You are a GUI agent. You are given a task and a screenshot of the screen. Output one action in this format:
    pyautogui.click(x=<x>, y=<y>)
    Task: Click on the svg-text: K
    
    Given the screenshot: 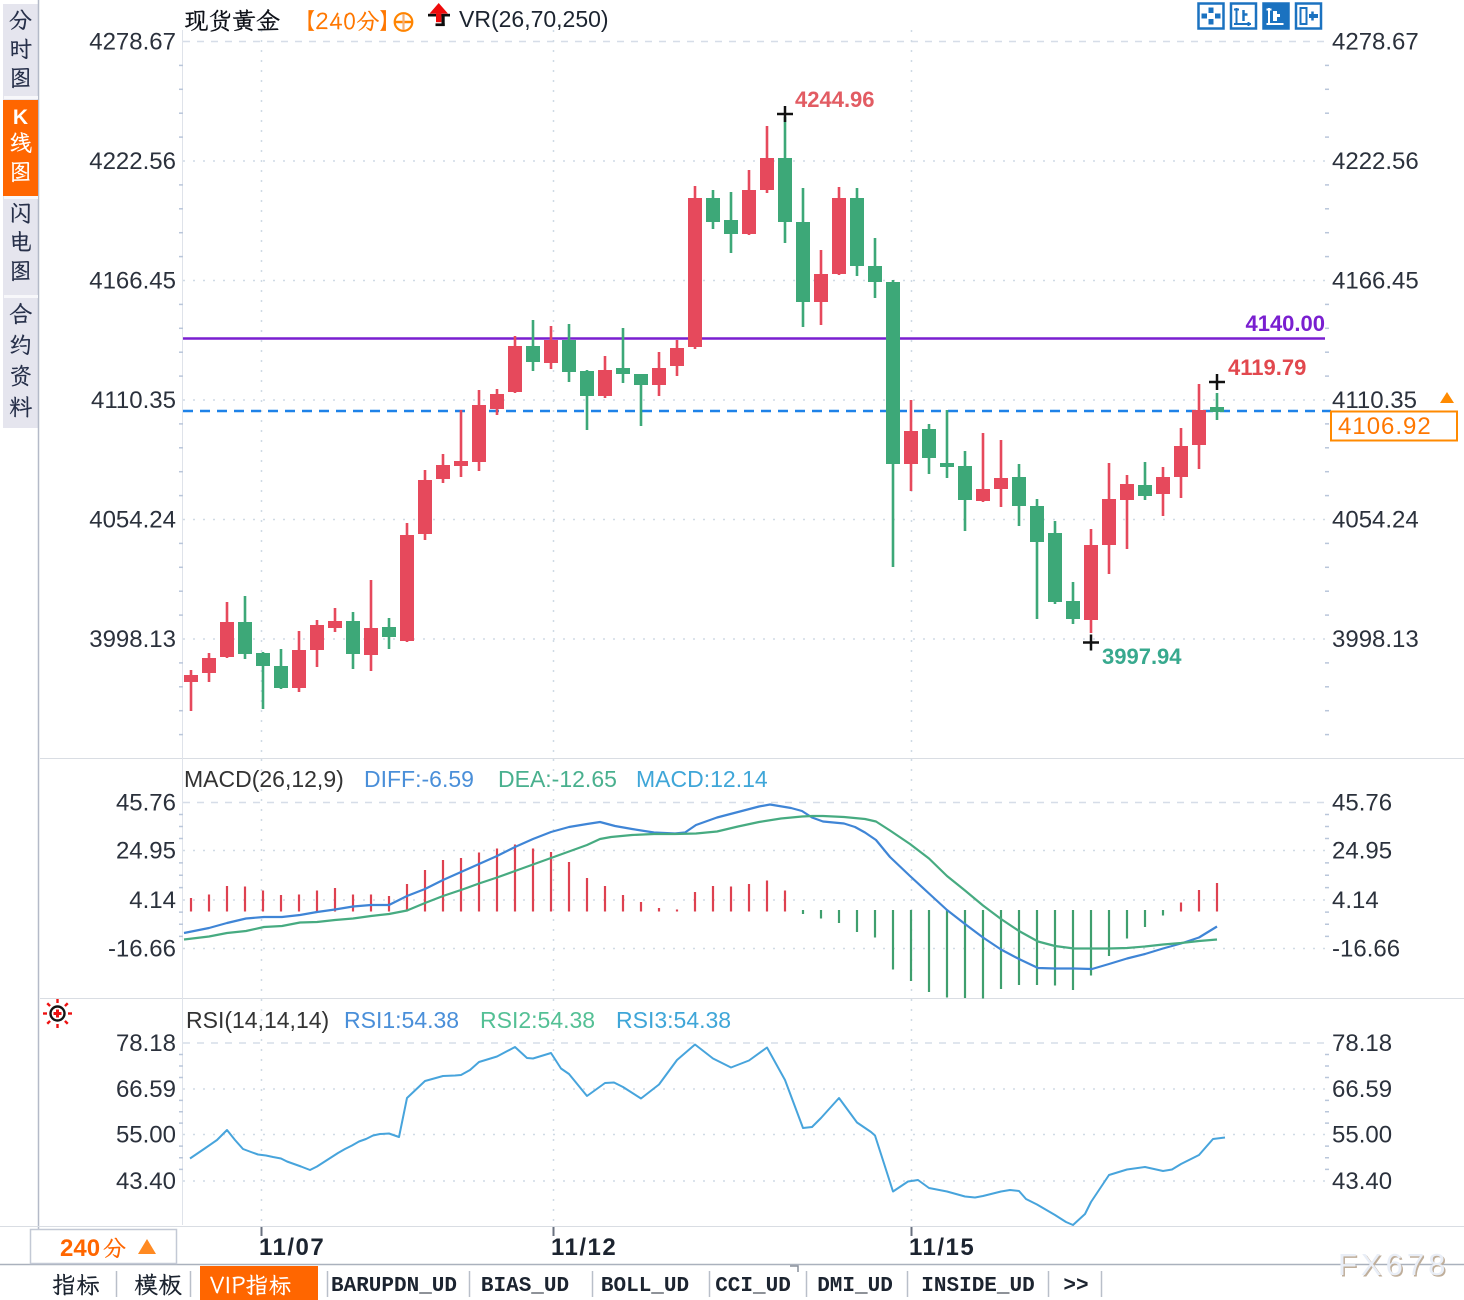 What is the action you would take?
    pyautogui.click(x=20, y=117)
    